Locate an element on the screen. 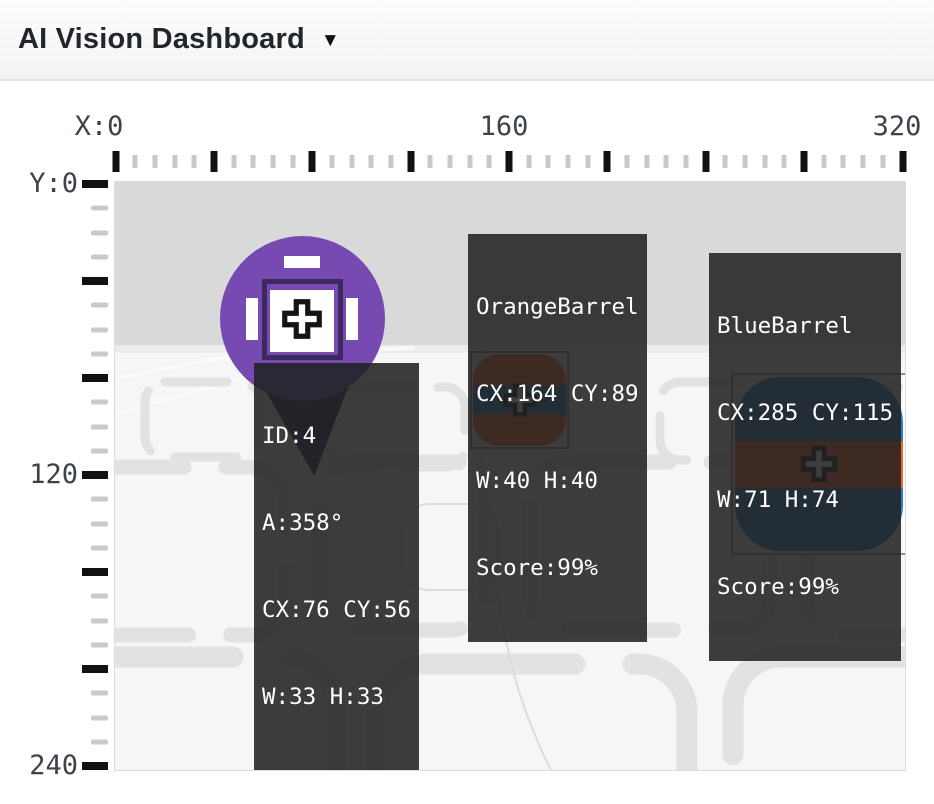 The image size is (934, 804). detection-label-line: W:40 H:40 is located at coordinates (537, 481).